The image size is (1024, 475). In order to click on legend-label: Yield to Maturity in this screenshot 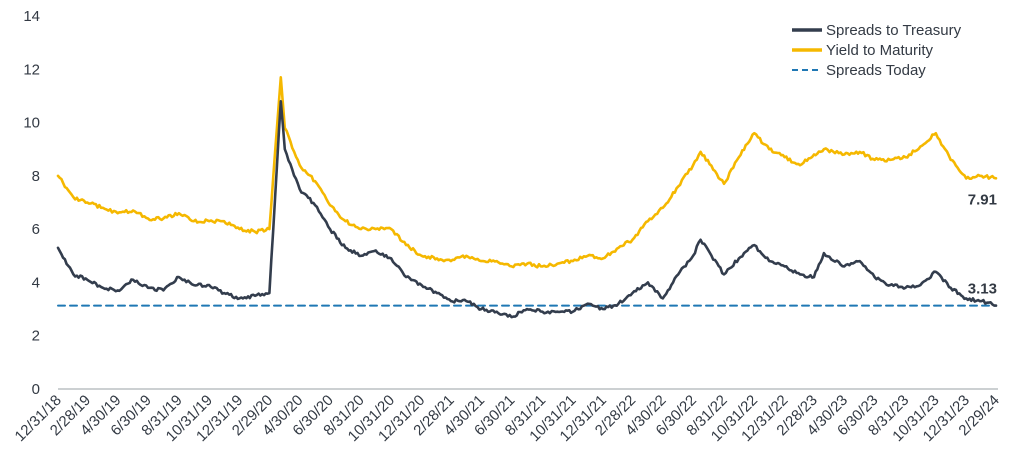, I will do `click(879, 50)`.